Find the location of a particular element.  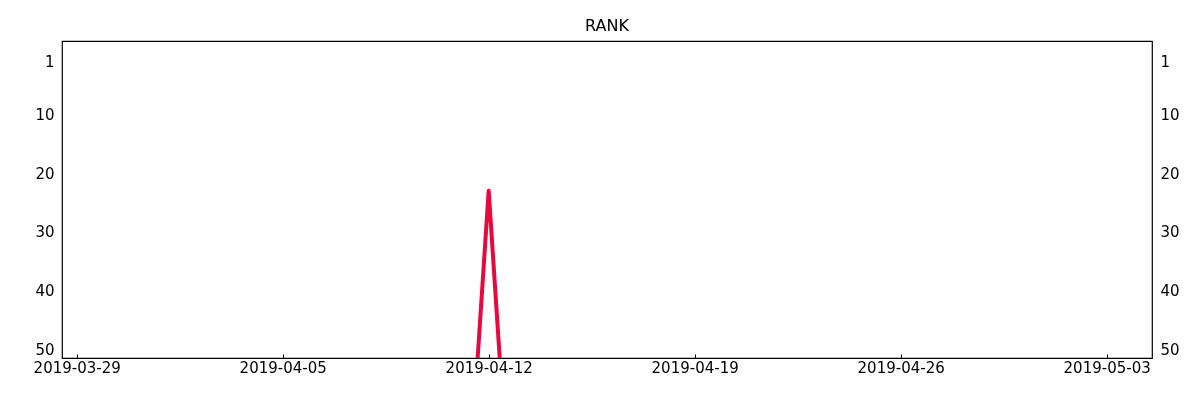

y-tick-label: 30 is located at coordinates (45, 232).